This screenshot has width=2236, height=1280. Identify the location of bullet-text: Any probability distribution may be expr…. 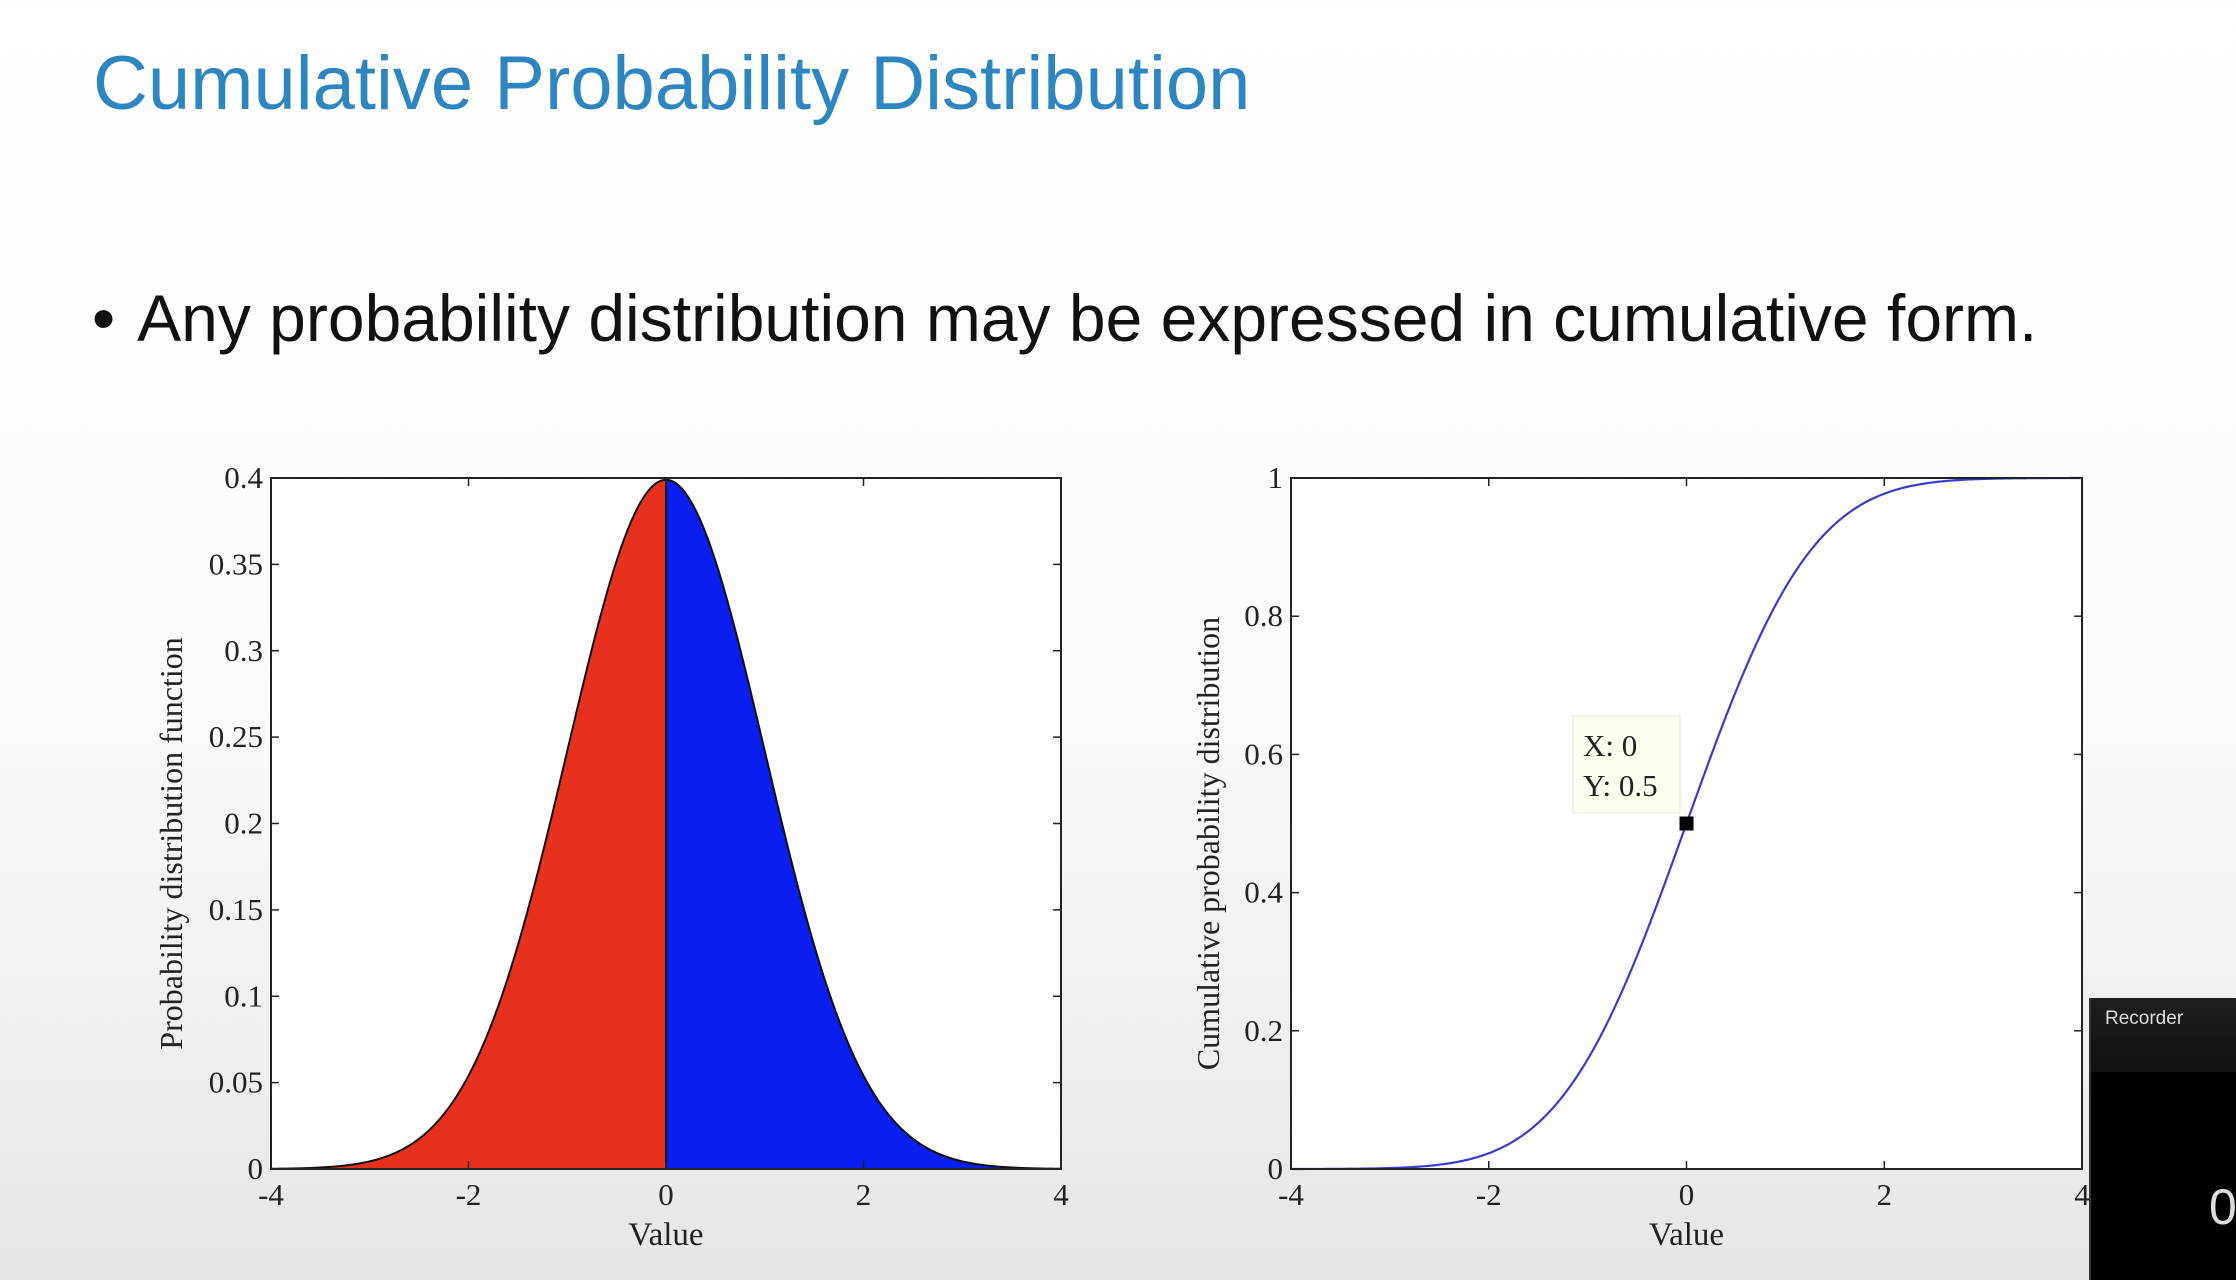
(1087, 318).